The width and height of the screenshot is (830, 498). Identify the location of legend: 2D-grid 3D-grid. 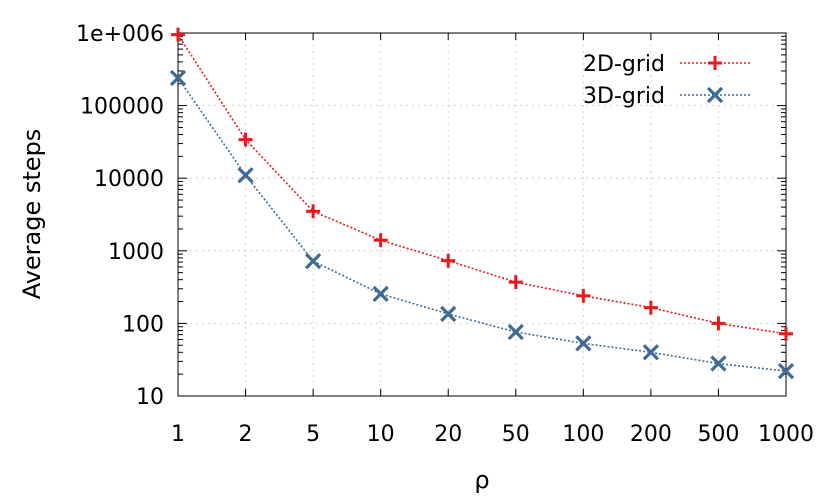
(666, 80).